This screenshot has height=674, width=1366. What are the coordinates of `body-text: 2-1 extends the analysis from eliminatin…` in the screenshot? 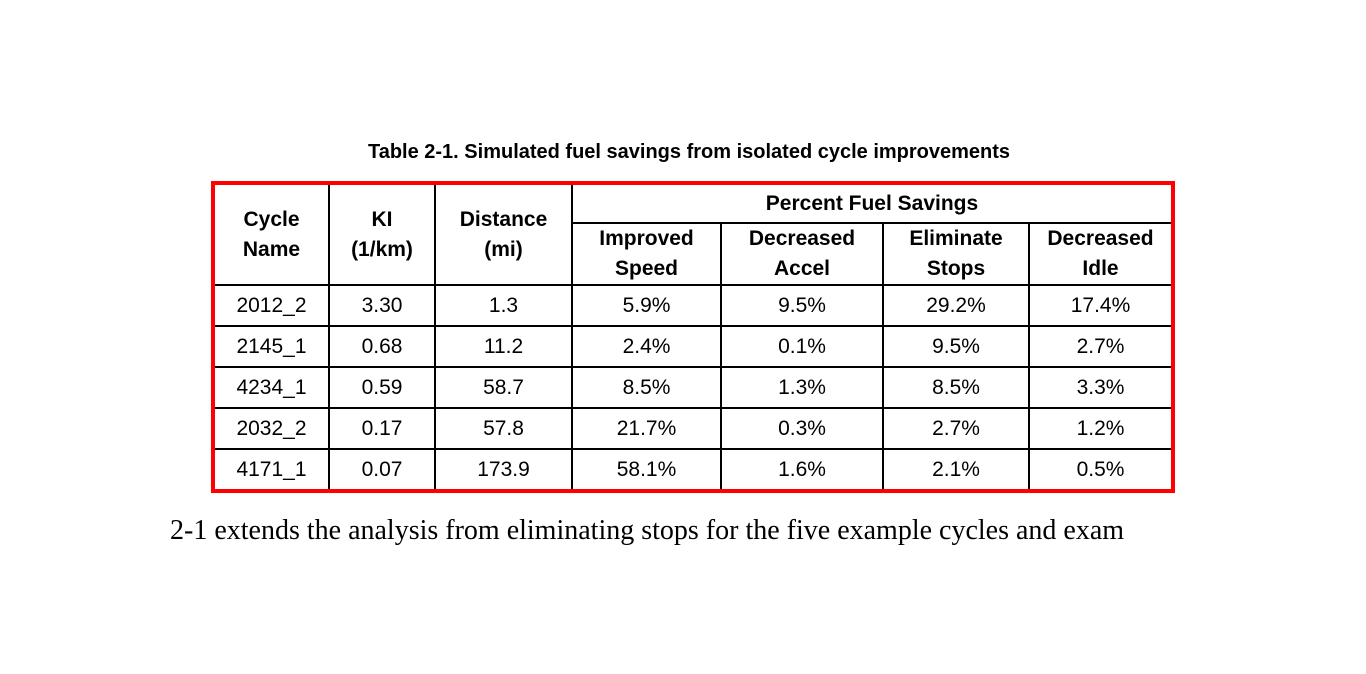 It's located at (647, 530).